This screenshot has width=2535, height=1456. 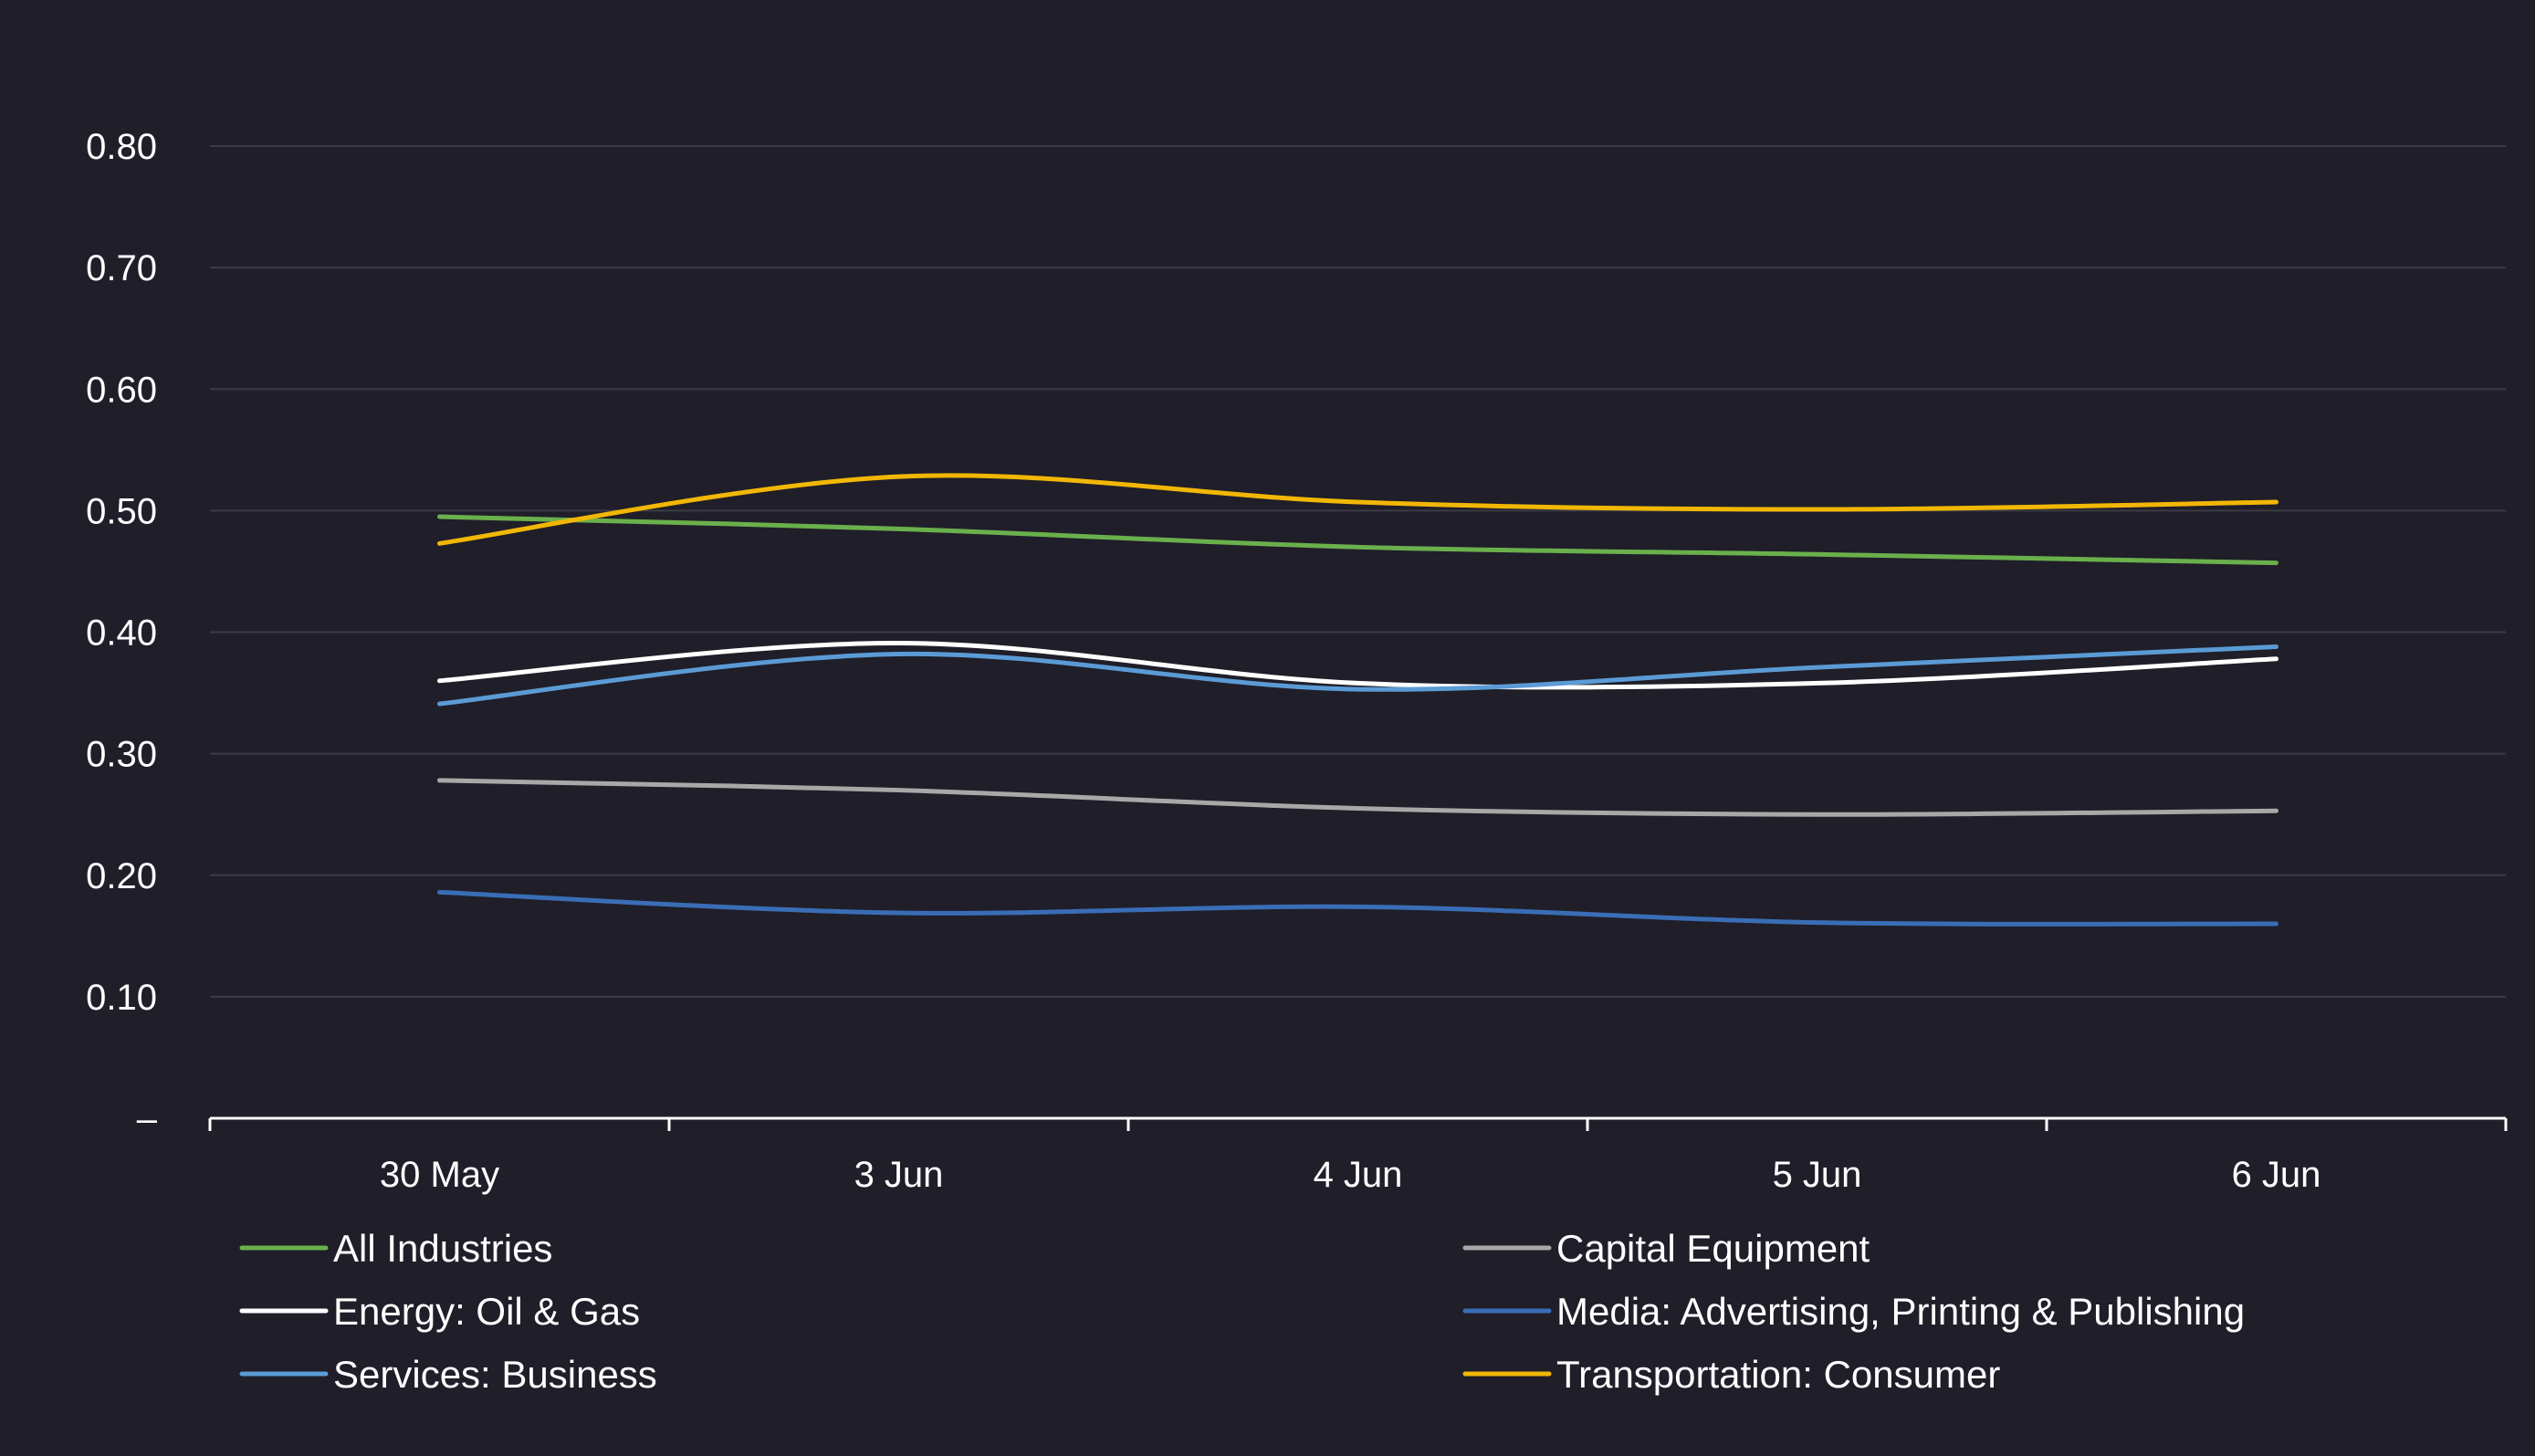 What do you see at coordinates (1357, 509) in the screenshot?
I see `series-line-transportation-consumer` at bounding box center [1357, 509].